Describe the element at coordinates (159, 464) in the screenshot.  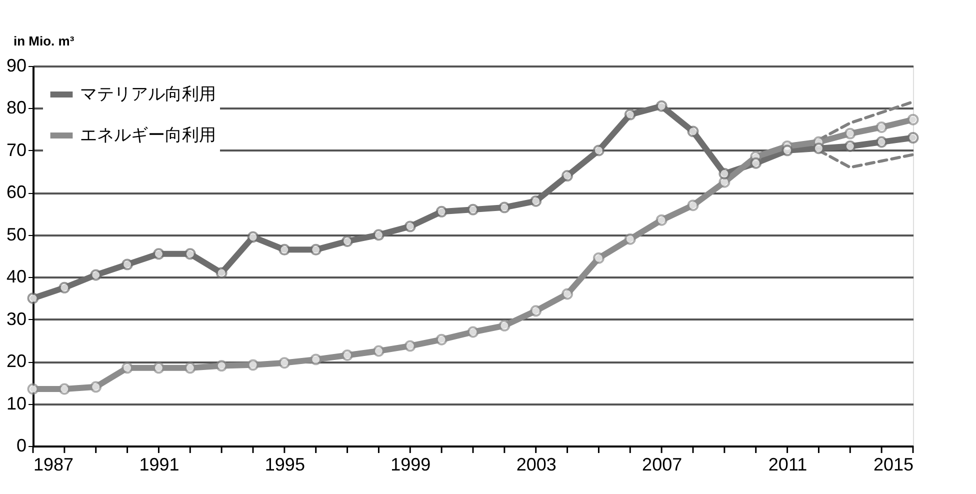
I see `x-tick-label: 1991` at that location.